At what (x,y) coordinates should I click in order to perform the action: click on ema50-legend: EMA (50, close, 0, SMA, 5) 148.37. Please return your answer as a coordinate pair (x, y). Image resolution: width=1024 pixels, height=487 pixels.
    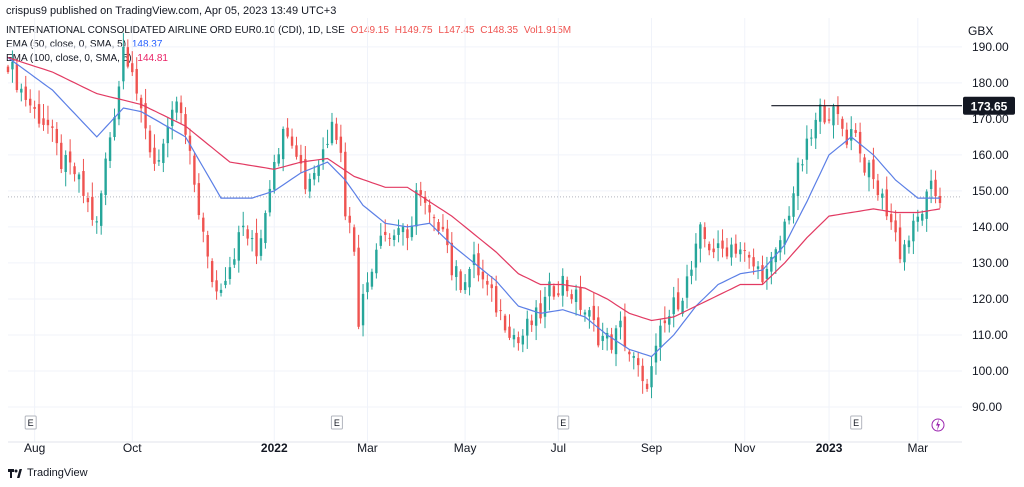
    Looking at the image, I should click on (85, 44).